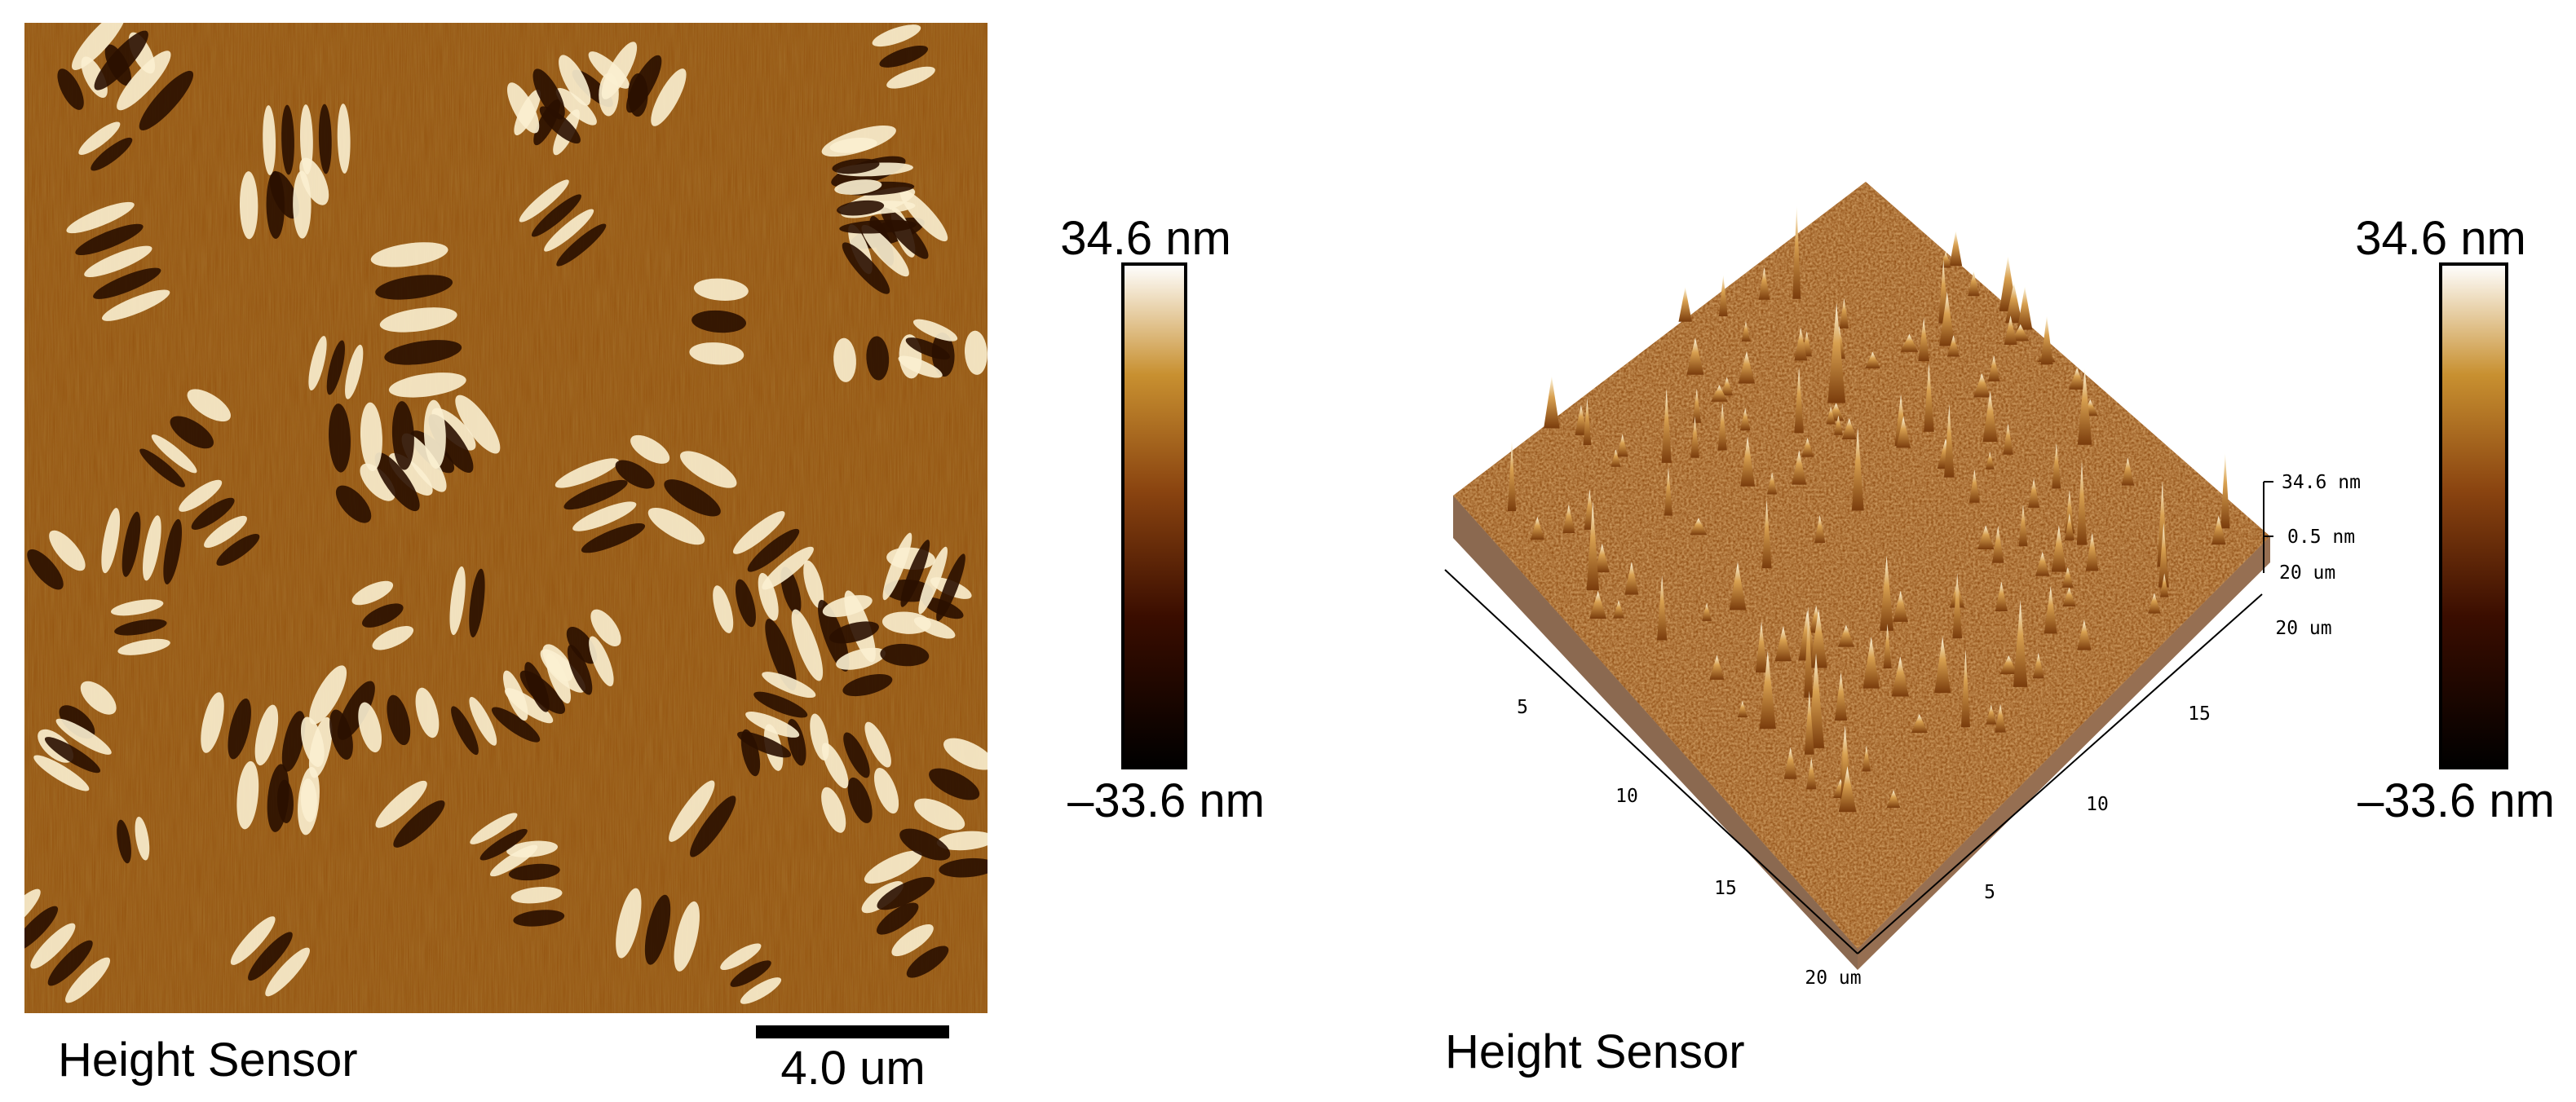  What do you see at coordinates (1595, 1051) in the screenshot?
I see `caption: Height Sensor` at bounding box center [1595, 1051].